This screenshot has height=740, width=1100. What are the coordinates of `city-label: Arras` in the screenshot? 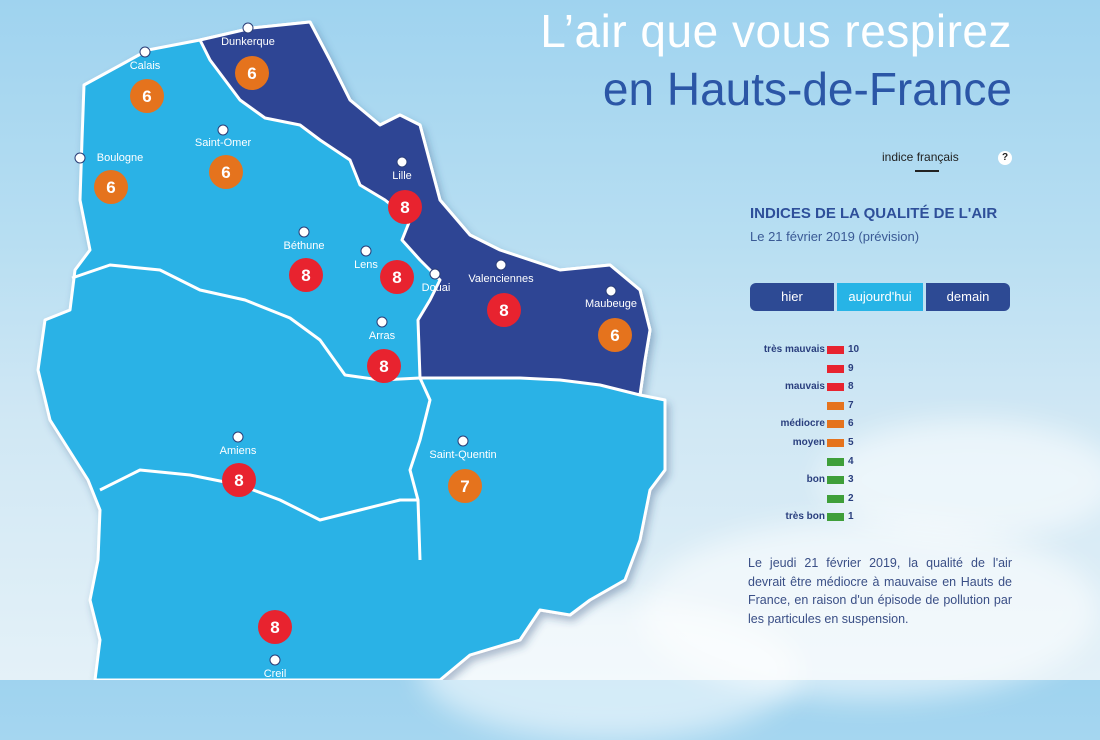 It's located at (382, 336).